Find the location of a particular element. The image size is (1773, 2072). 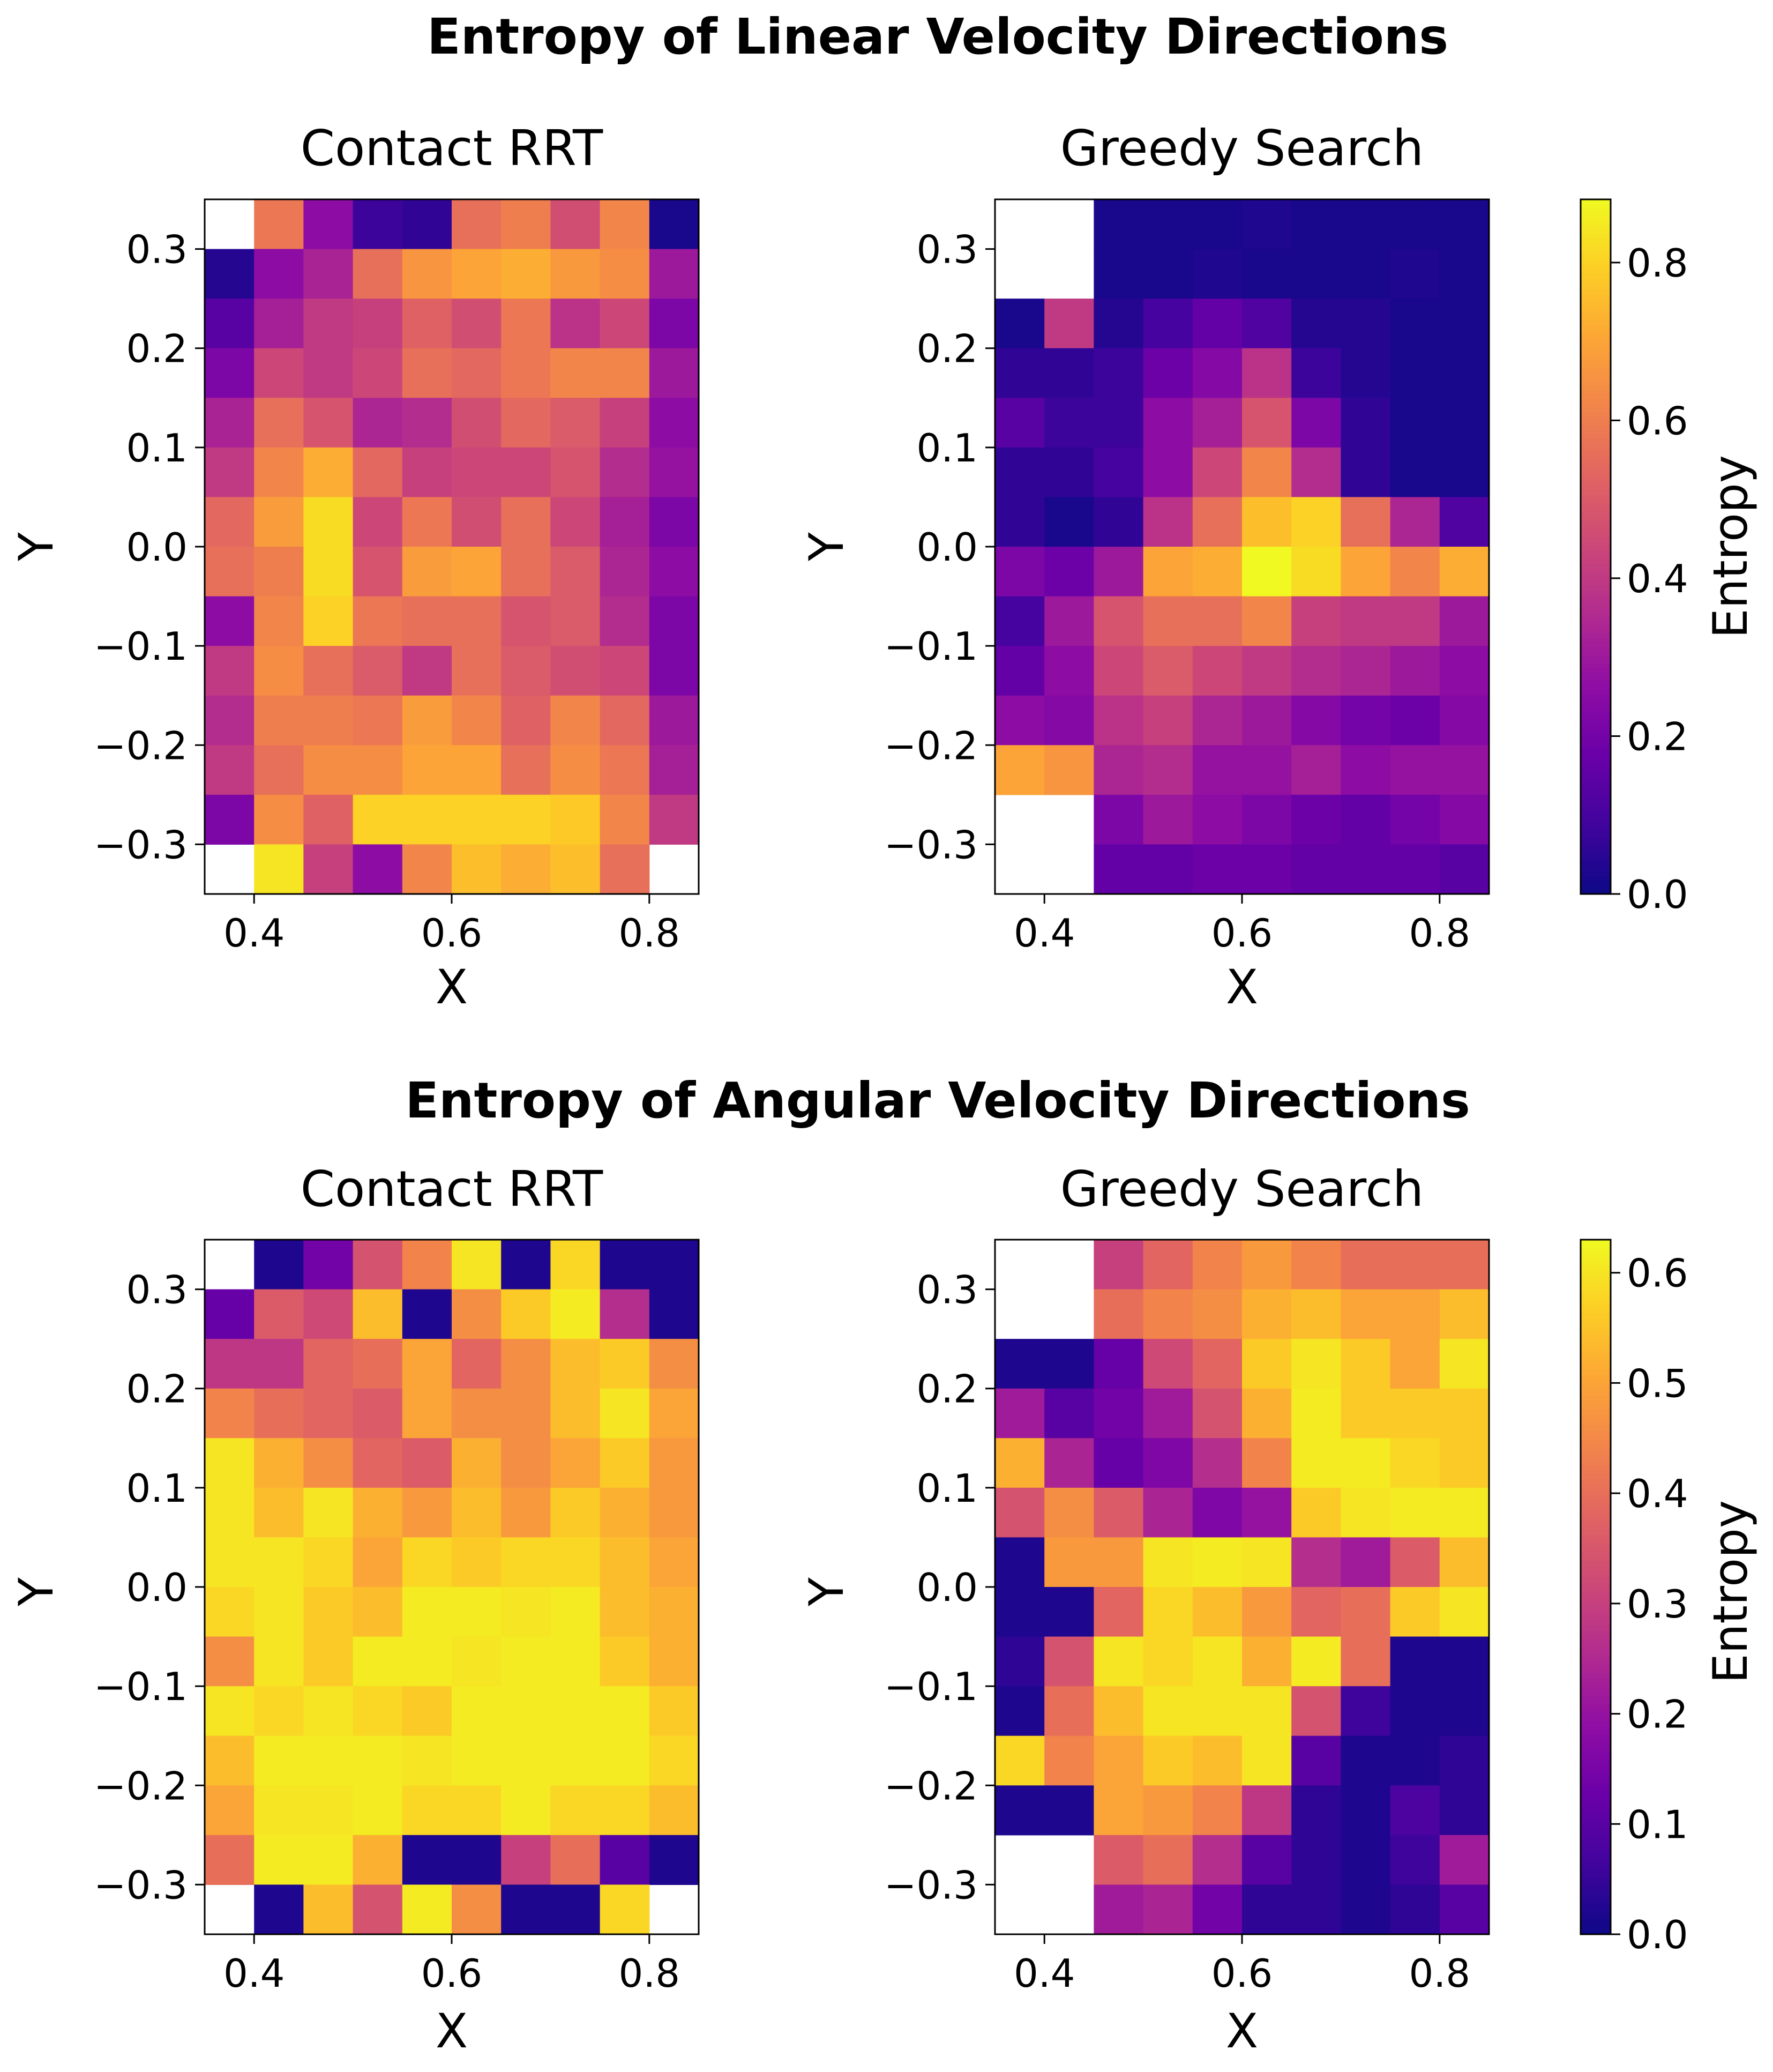

x-tick-label: 0.8 is located at coordinates (650, 933).